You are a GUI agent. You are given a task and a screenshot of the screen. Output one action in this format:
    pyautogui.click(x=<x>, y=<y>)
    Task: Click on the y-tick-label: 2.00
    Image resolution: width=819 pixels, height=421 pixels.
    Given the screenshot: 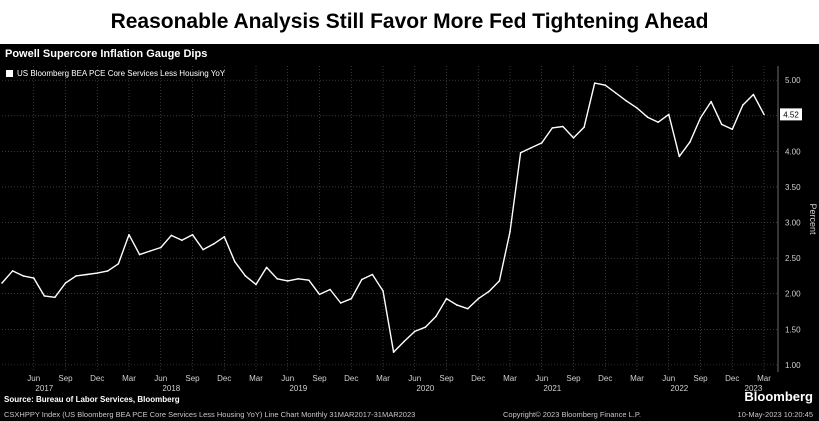 What is the action you would take?
    pyautogui.click(x=793, y=294)
    